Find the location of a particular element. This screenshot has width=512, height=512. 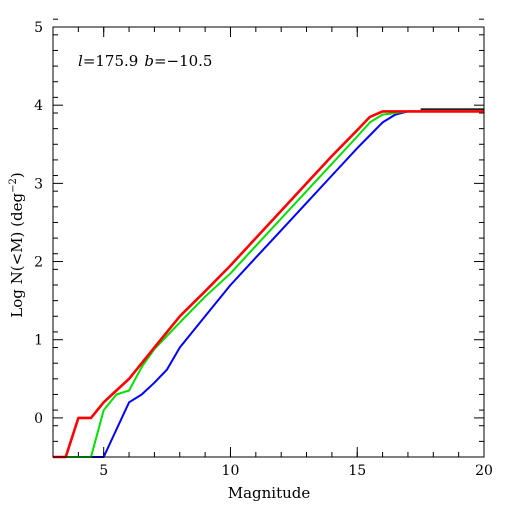

annotation-b-symbol: b is located at coordinates (149, 61).